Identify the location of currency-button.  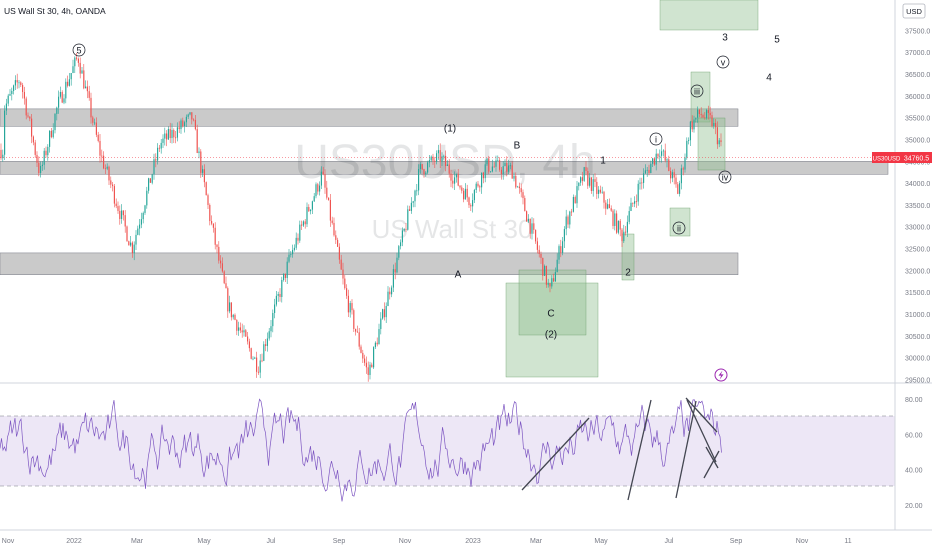
(914, 11).